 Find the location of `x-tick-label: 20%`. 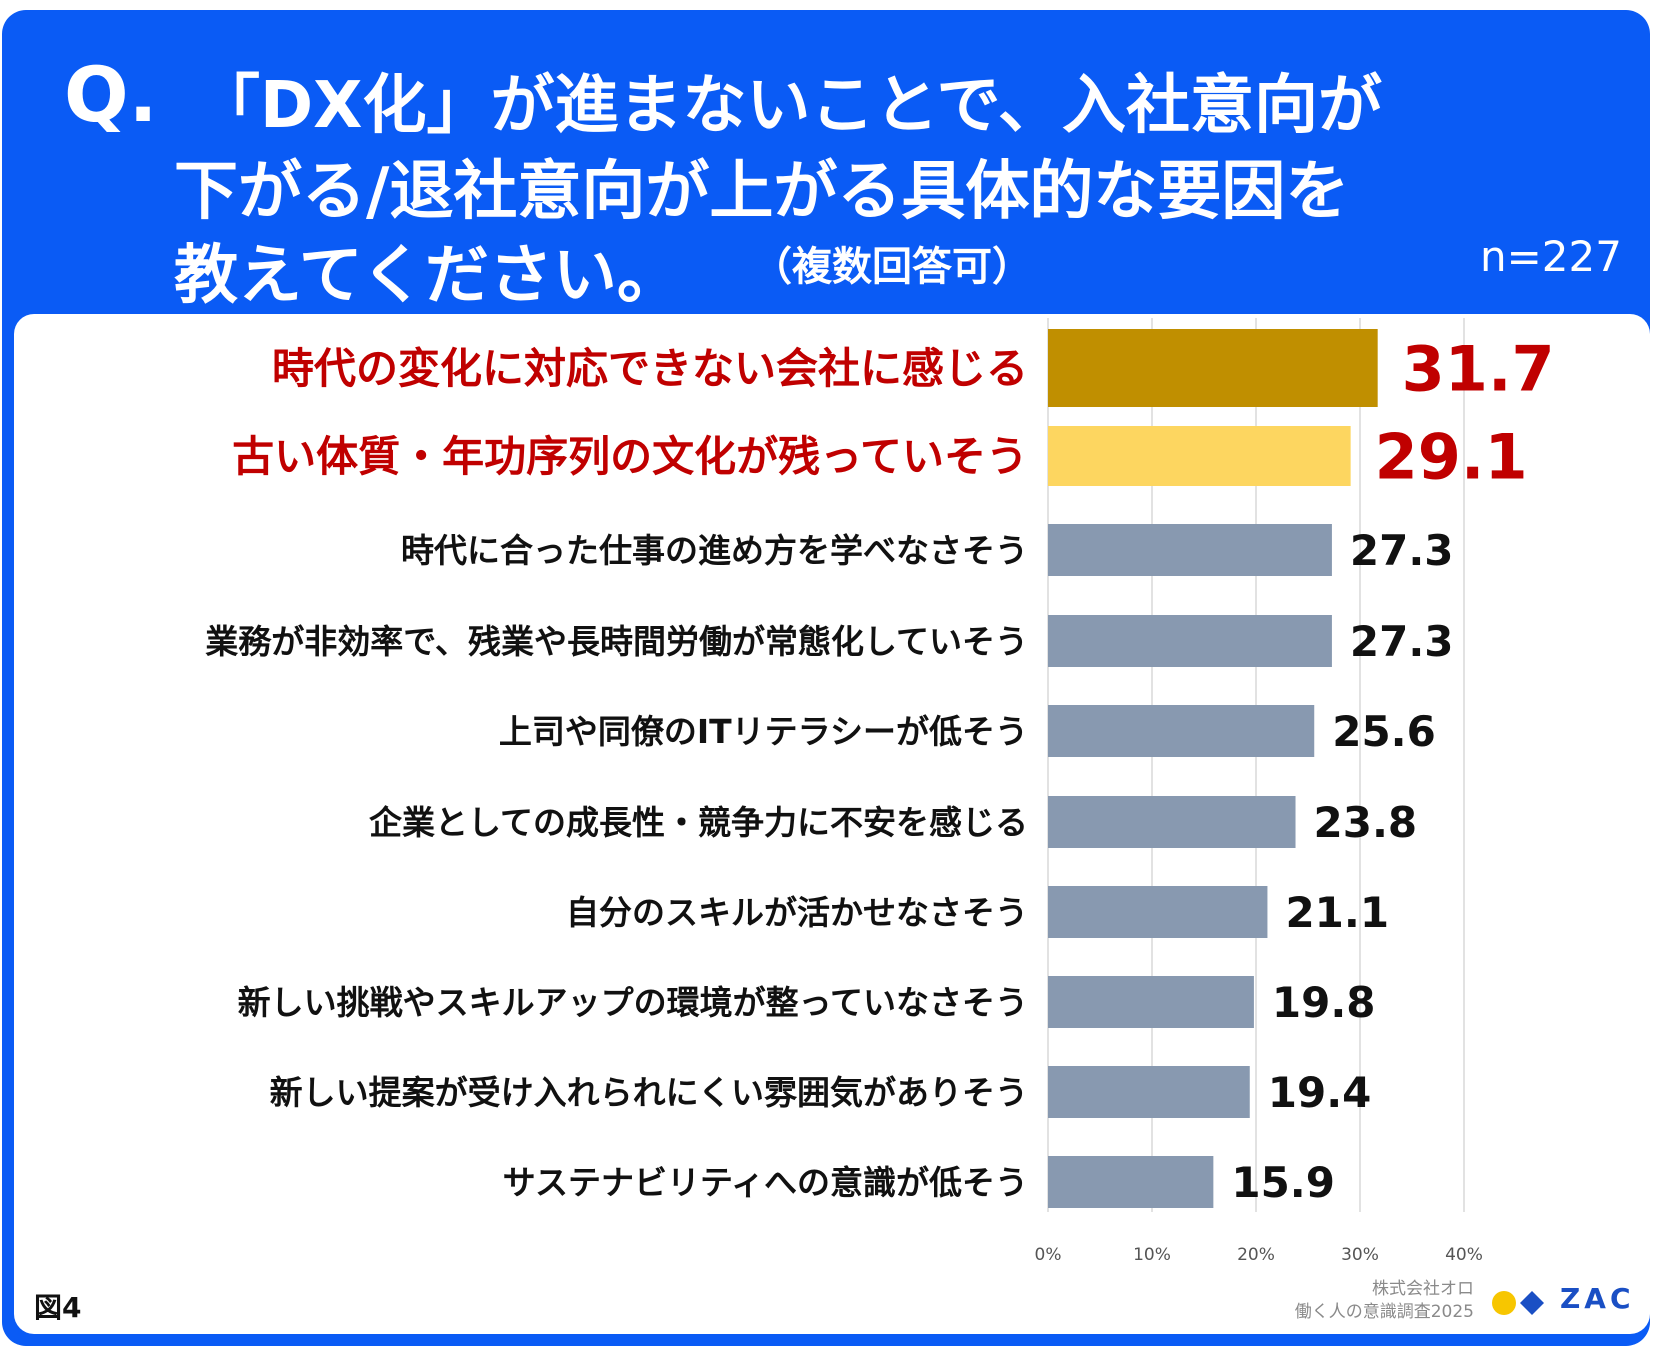

x-tick-label: 20% is located at coordinates (1256, 1255).